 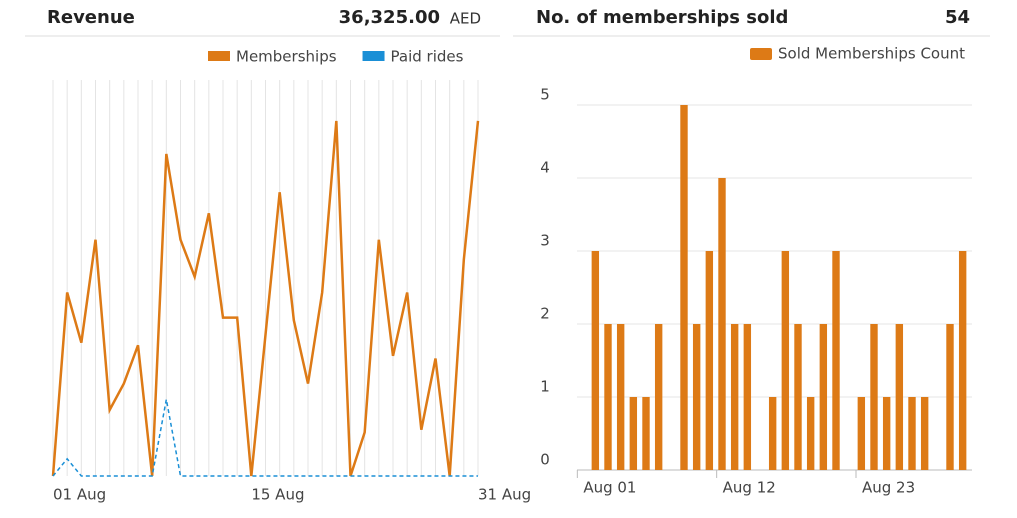 I want to click on legend-label: Memberships, so click(x=286, y=57).